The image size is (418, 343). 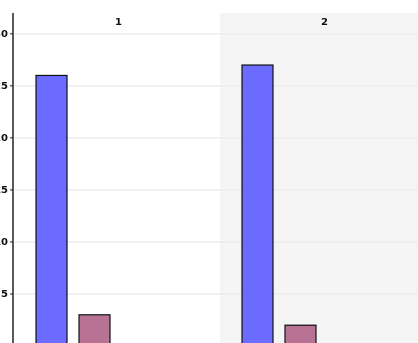 What do you see at coordinates (118, 22) in the screenshot?
I see `panel-label: 1` at bounding box center [118, 22].